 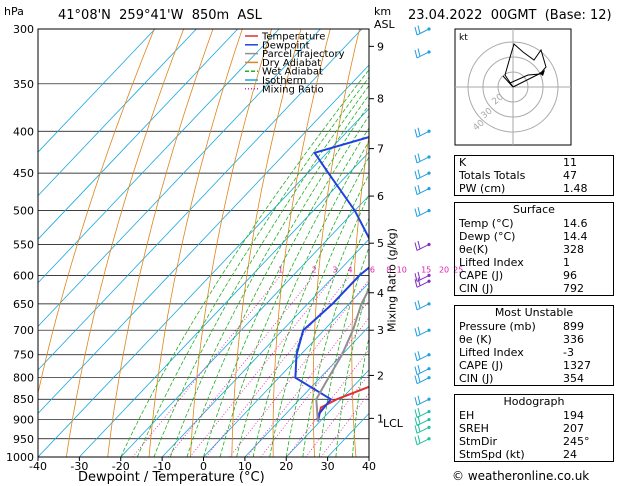 I want to click on storm-motion-marker, so click(x=542, y=73).